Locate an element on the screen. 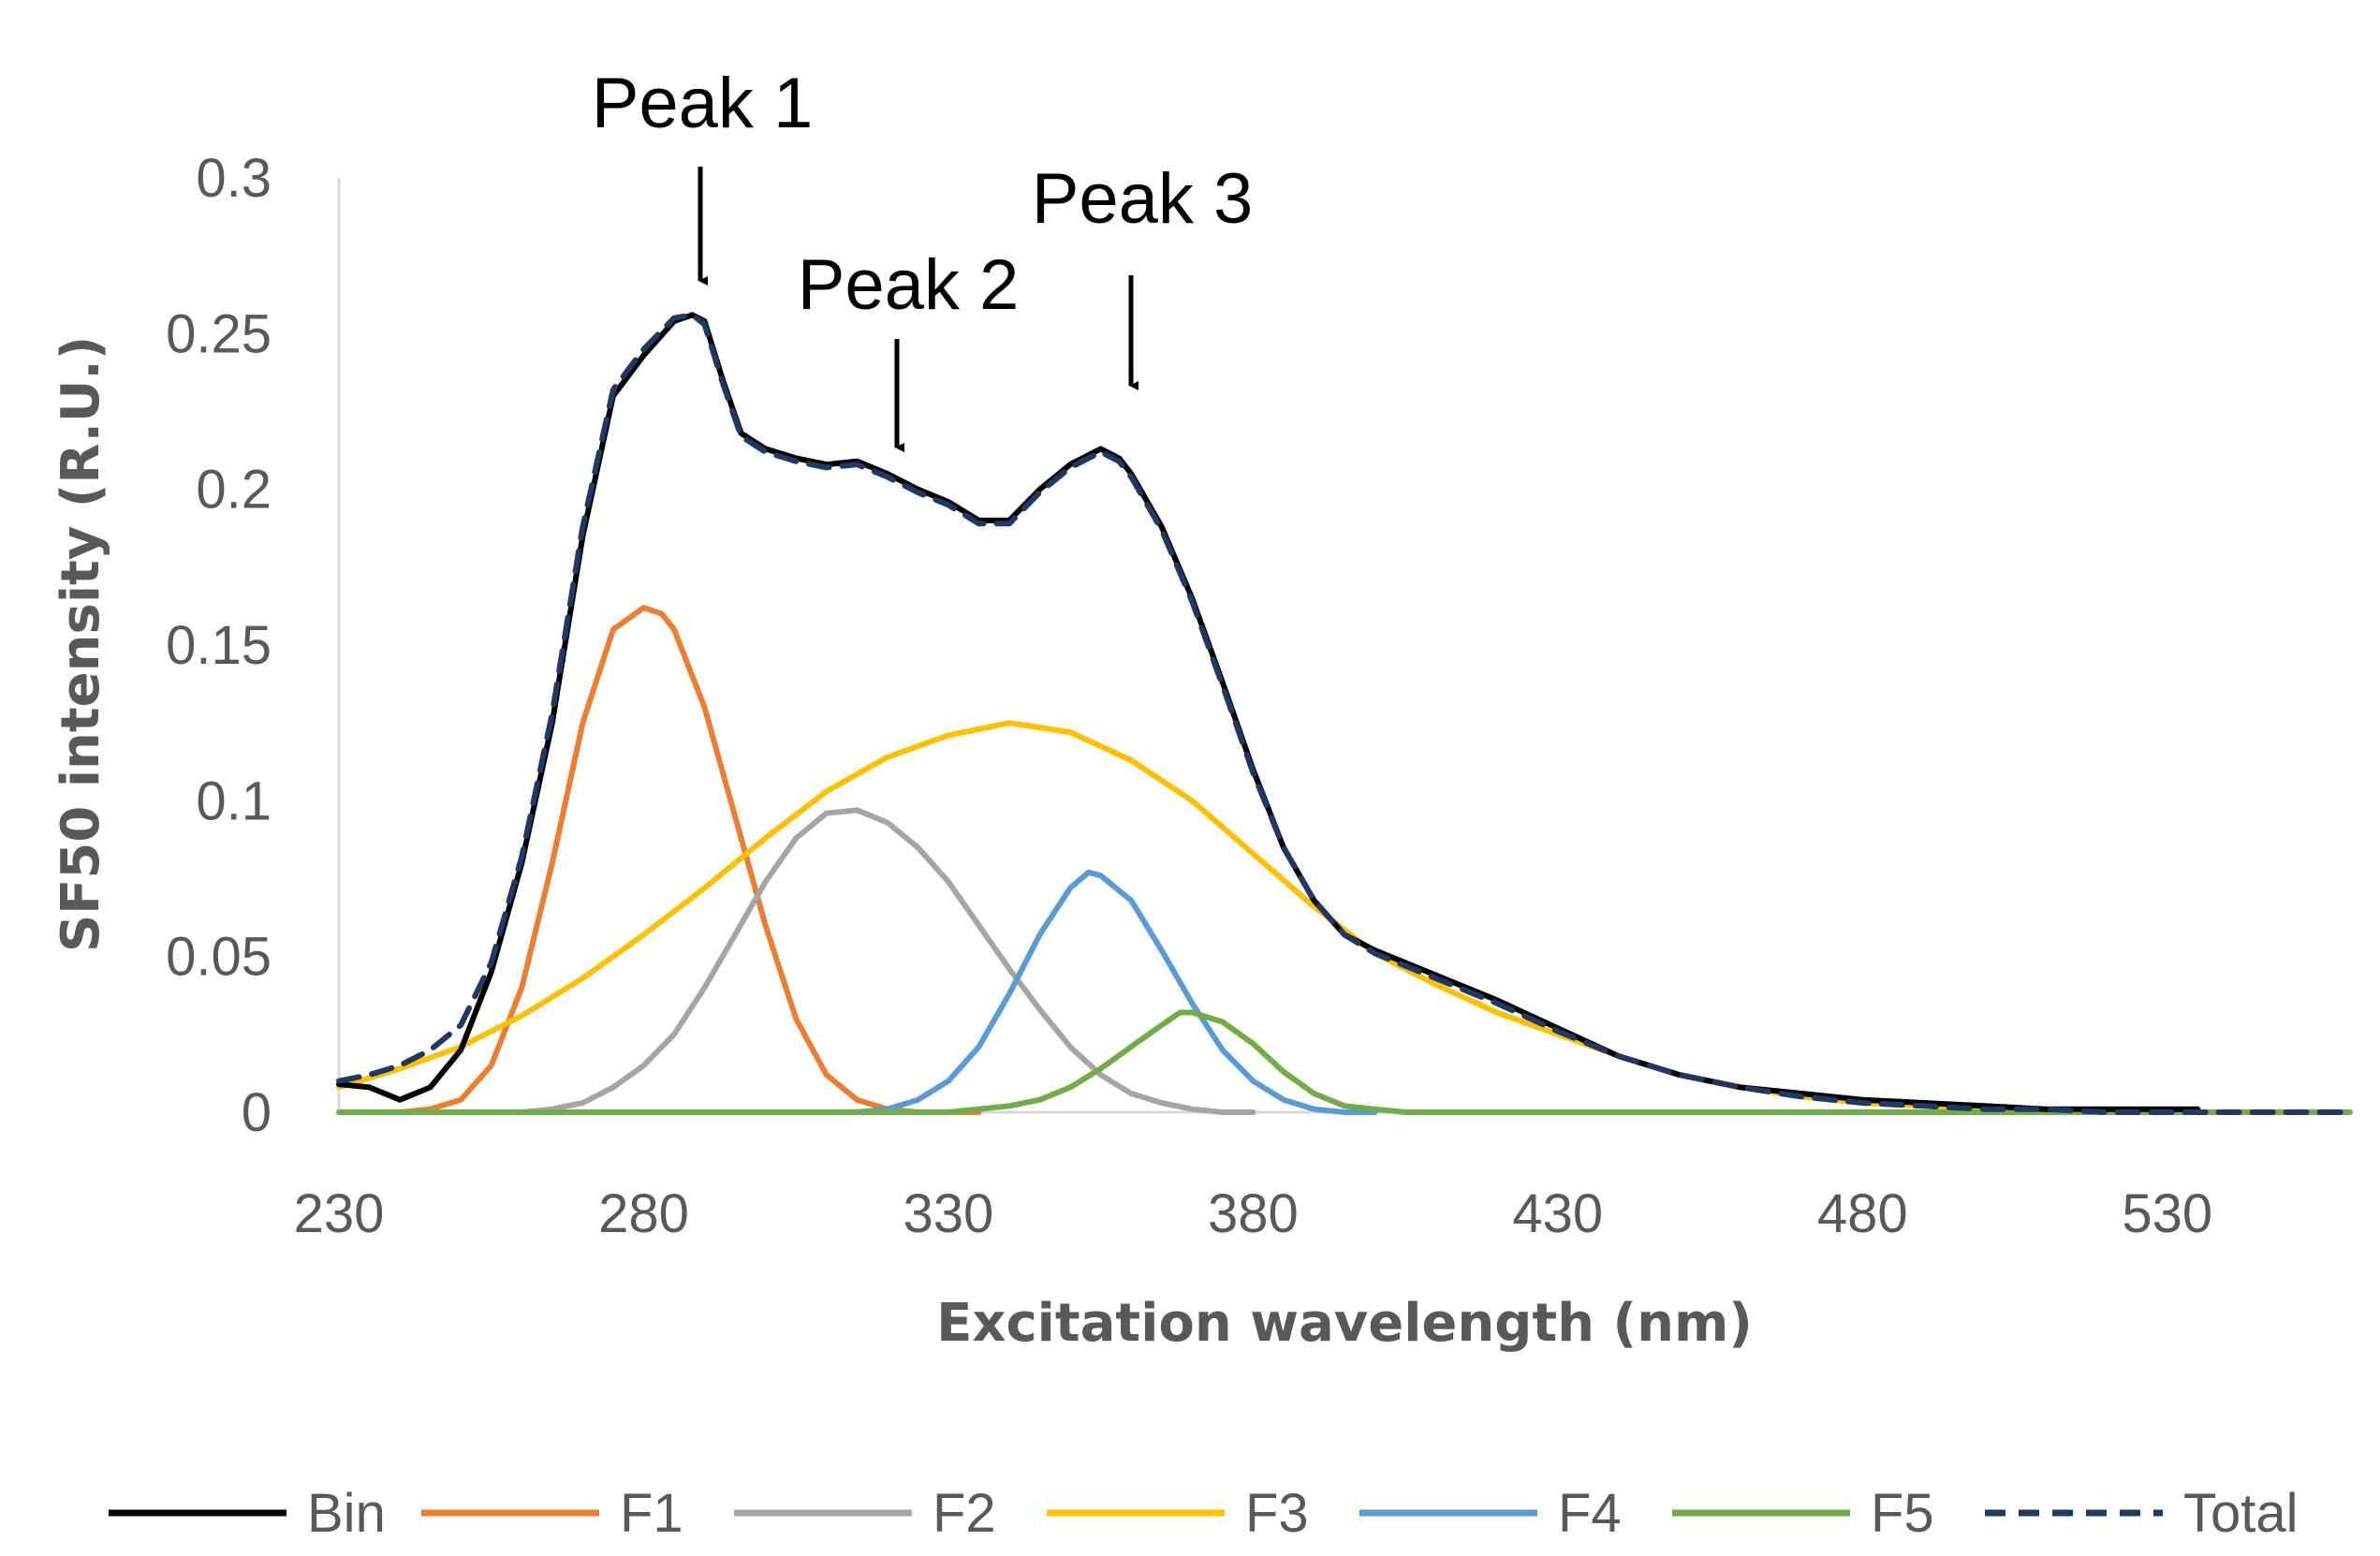 The height and width of the screenshot is (1556, 2380). x-tick-label: 480 is located at coordinates (1862, 1213).